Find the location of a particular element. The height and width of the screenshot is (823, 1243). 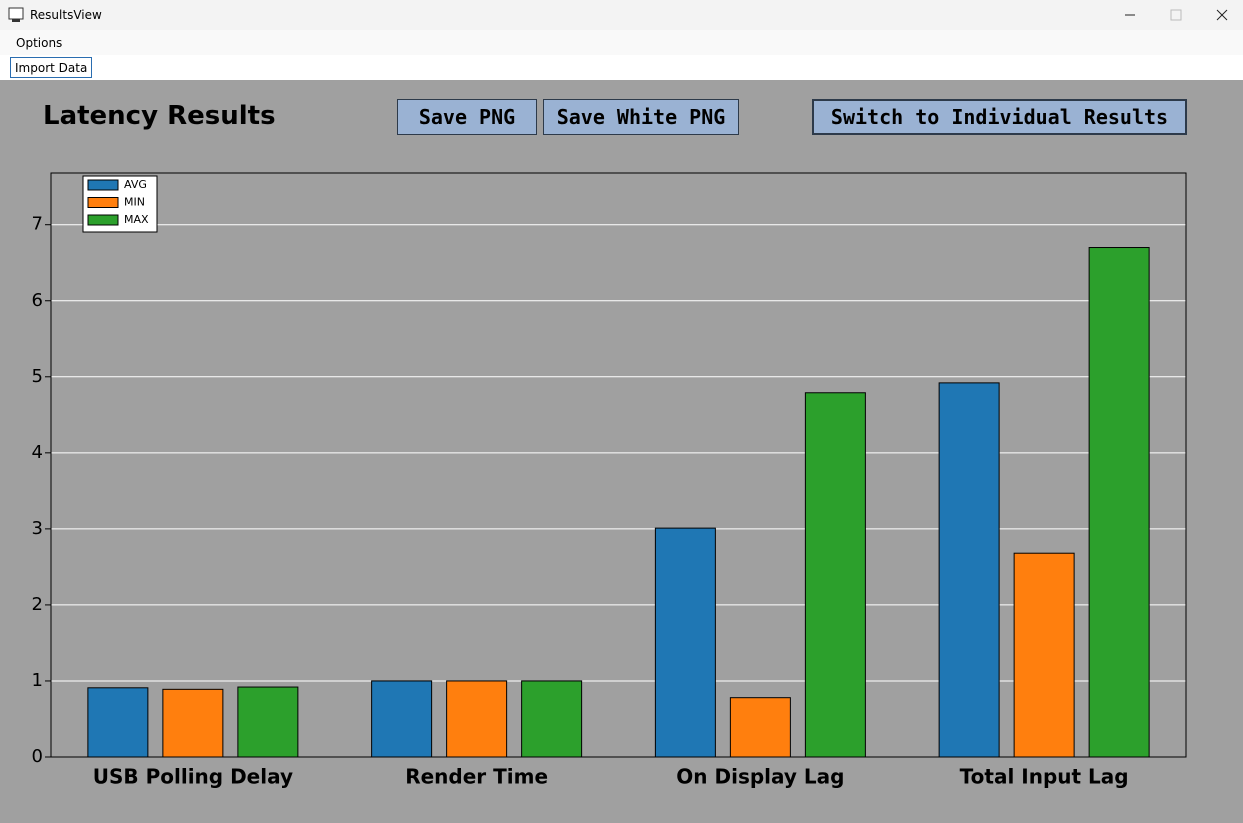

legend-label: MIN is located at coordinates (134, 202).